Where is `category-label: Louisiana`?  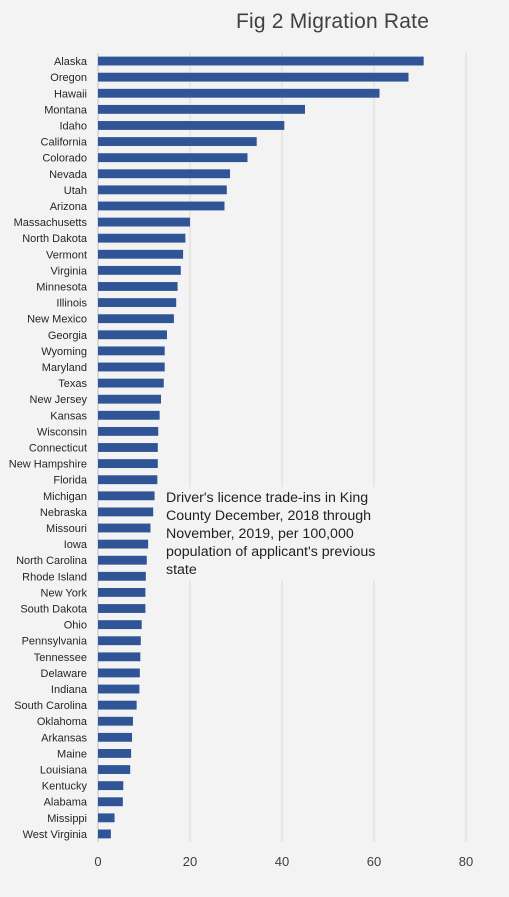 category-label: Louisiana is located at coordinates (64, 771).